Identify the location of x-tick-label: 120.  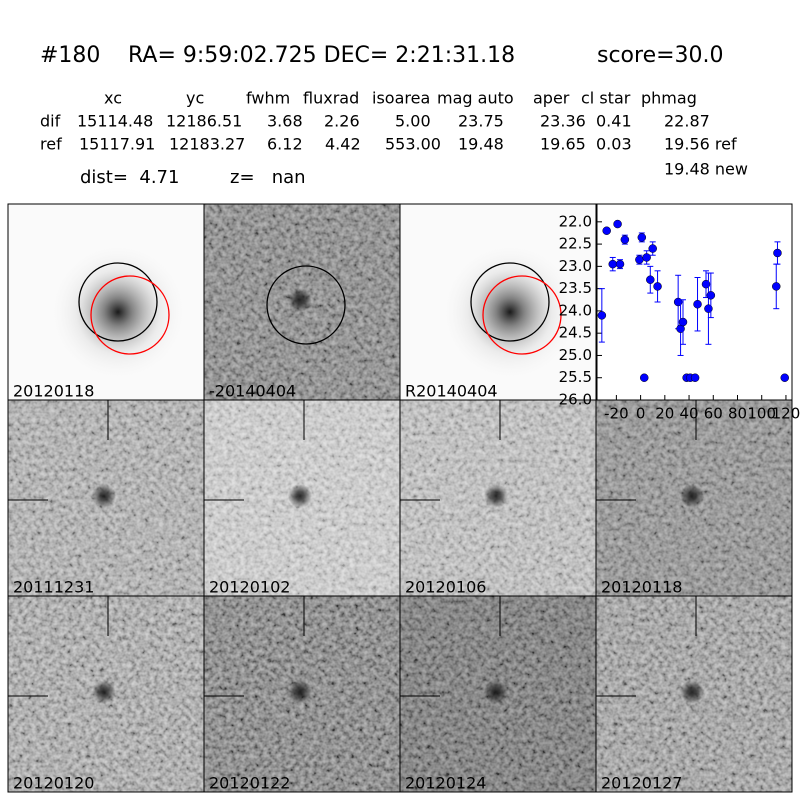
(786, 414).